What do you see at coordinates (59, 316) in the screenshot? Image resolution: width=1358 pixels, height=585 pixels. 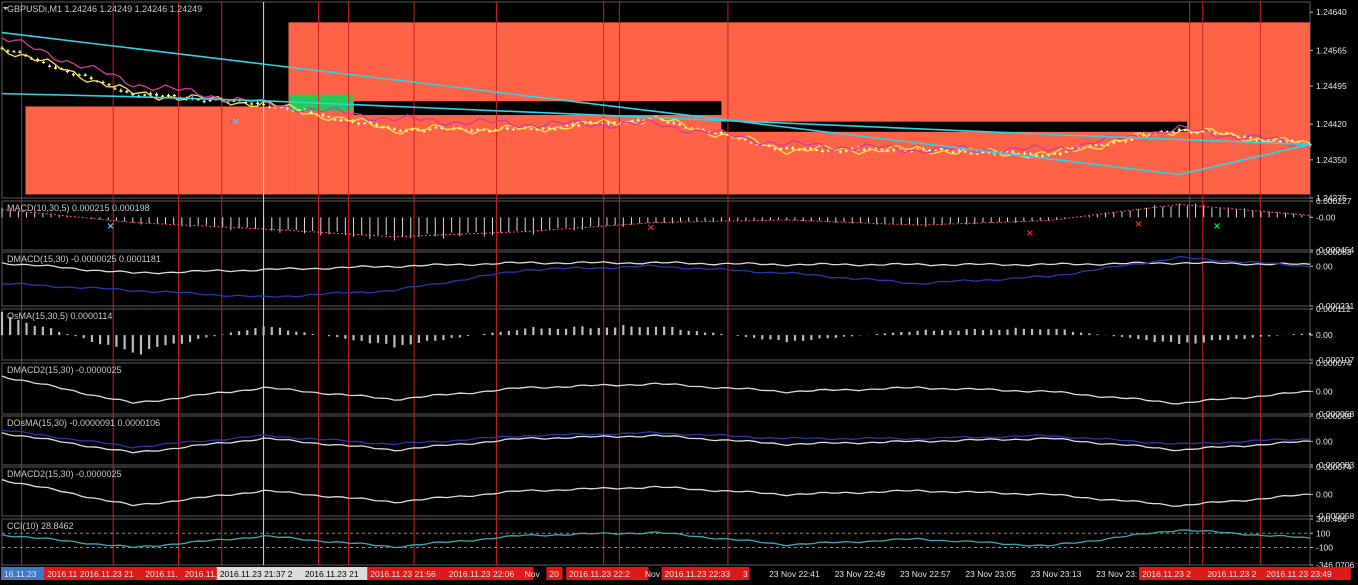 I see `panel-title-osma: OsMA(15,30,5) 0.0000114` at bounding box center [59, 316].